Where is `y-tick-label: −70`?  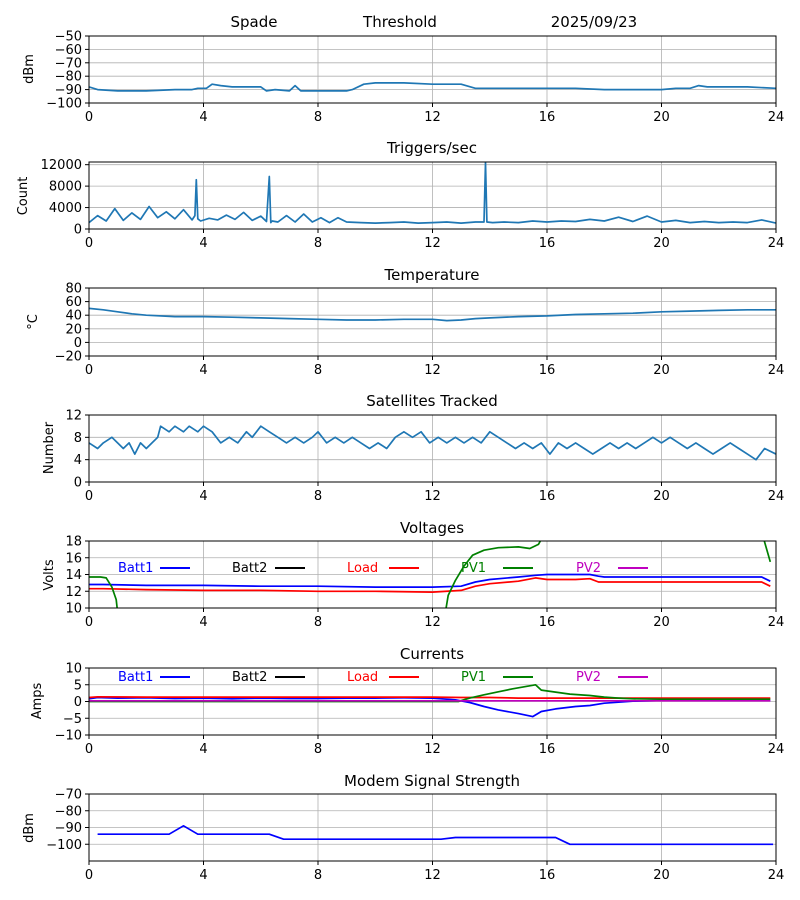
y-tick-label: −70 is located at coordinates (68, 63).